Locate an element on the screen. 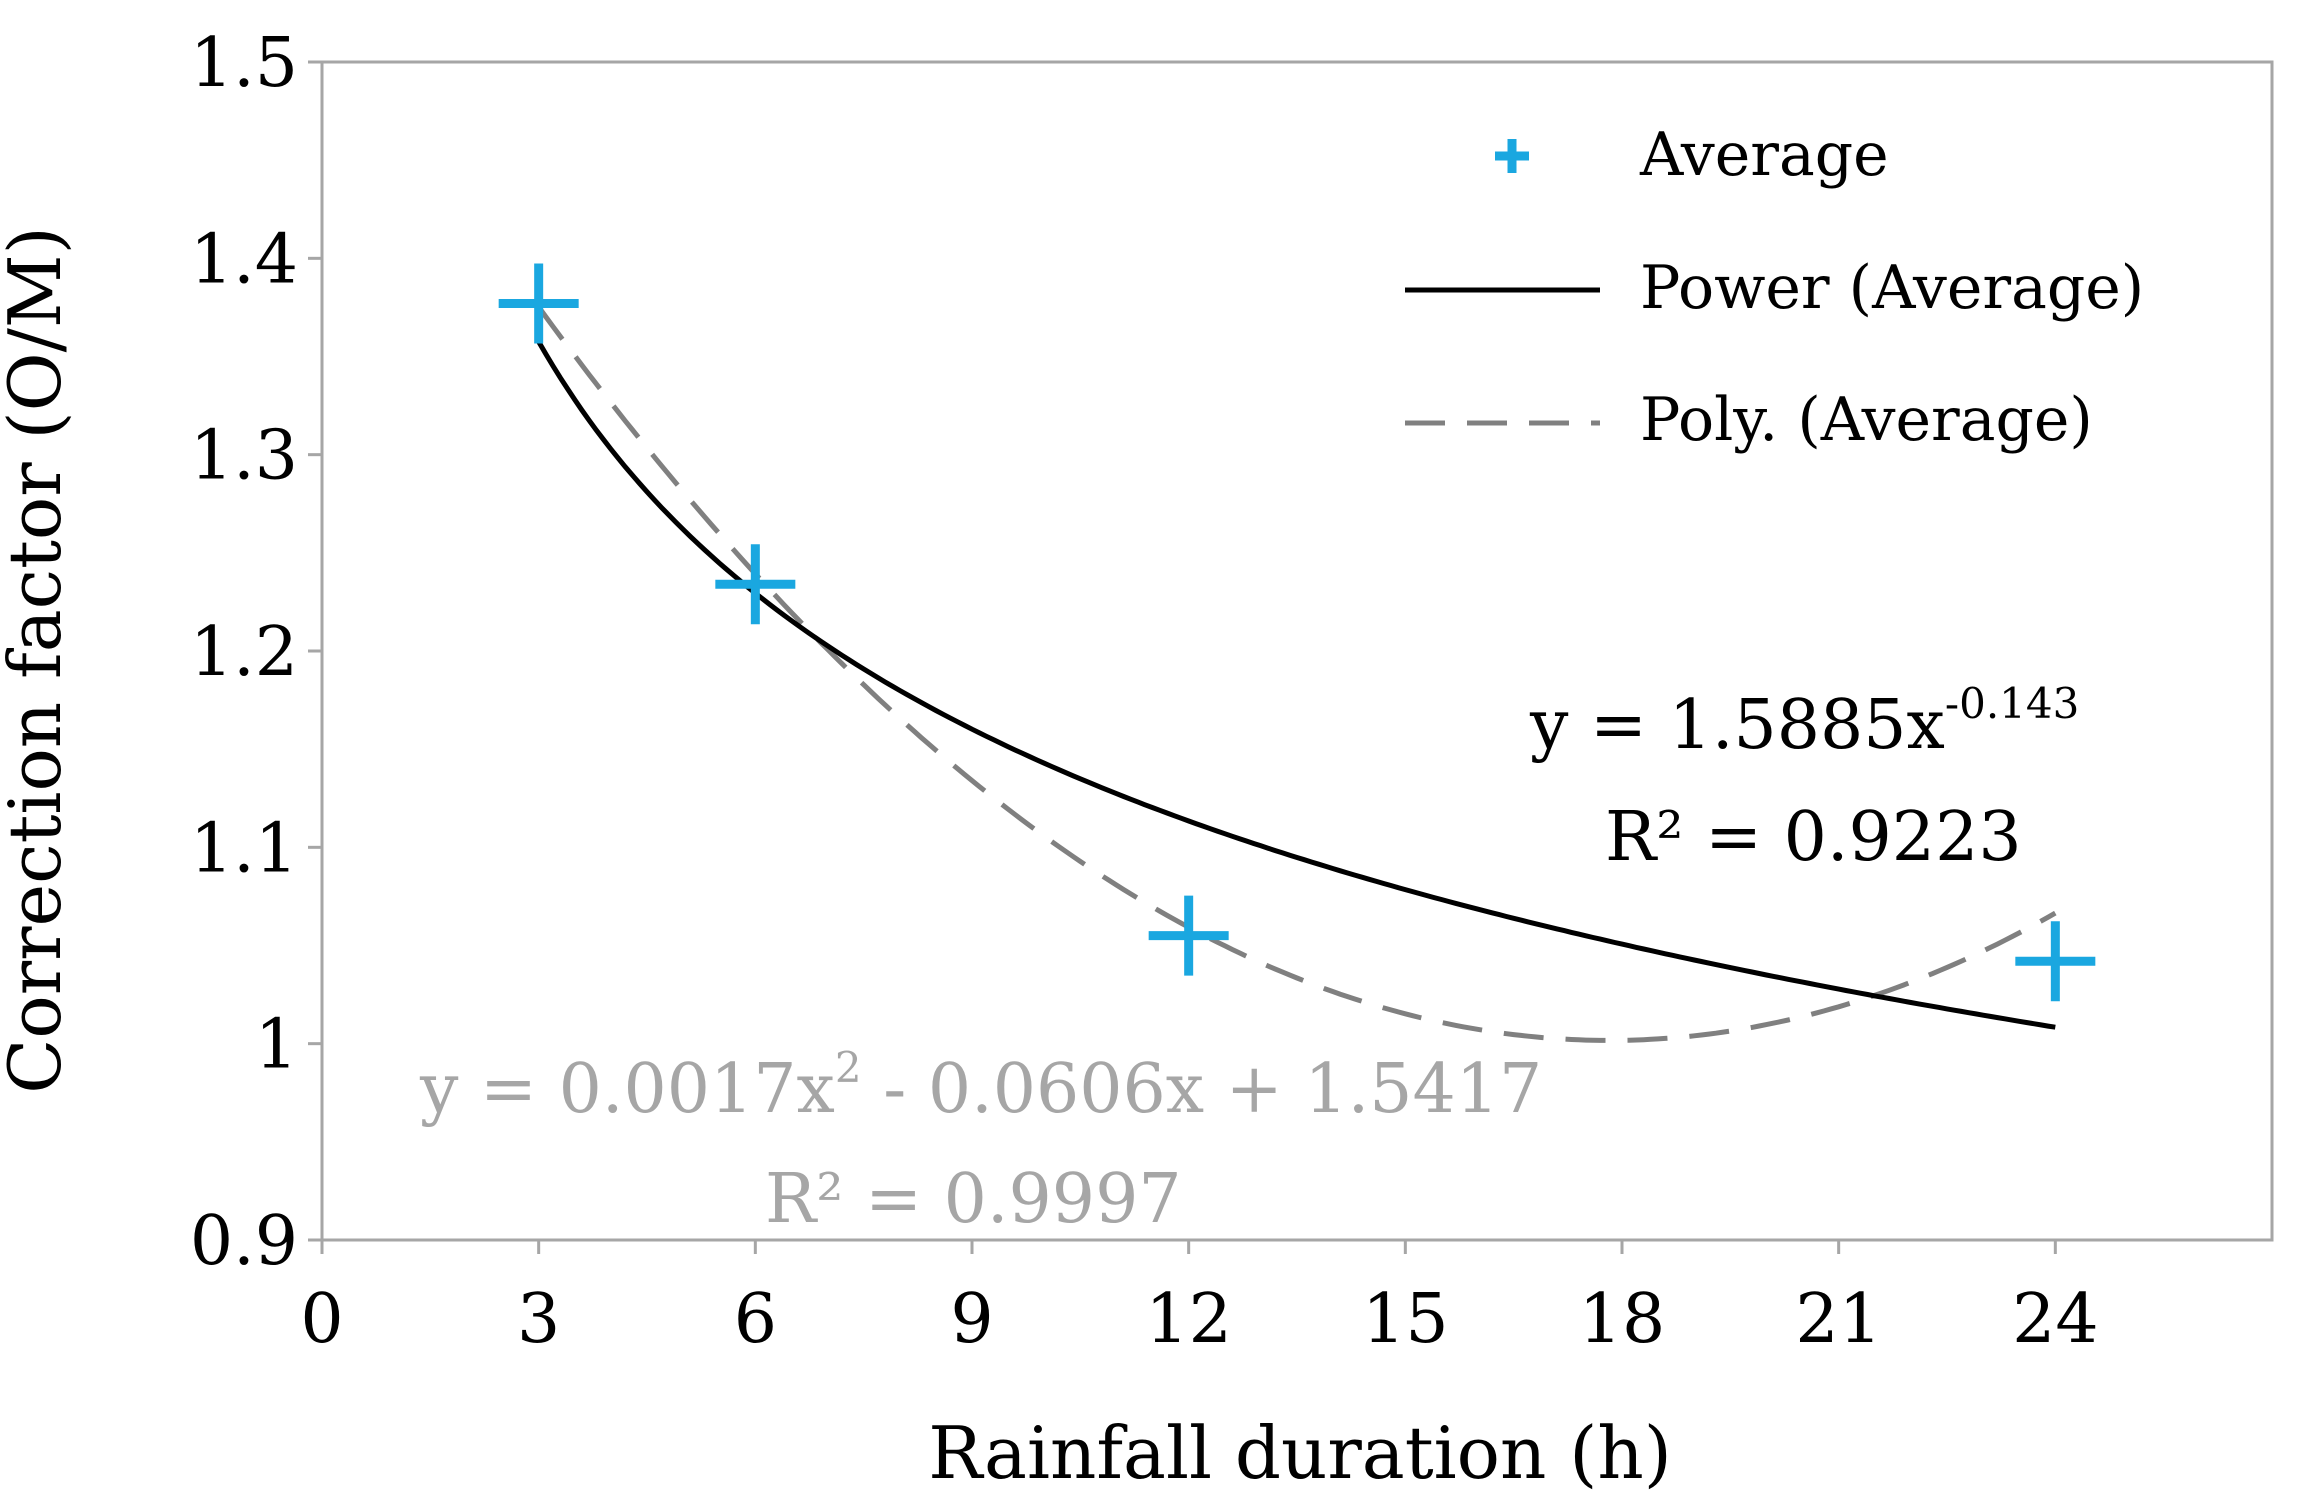  power-equation-text: y = 1.5885x-0.143 is located at coordinates (1804, 722).